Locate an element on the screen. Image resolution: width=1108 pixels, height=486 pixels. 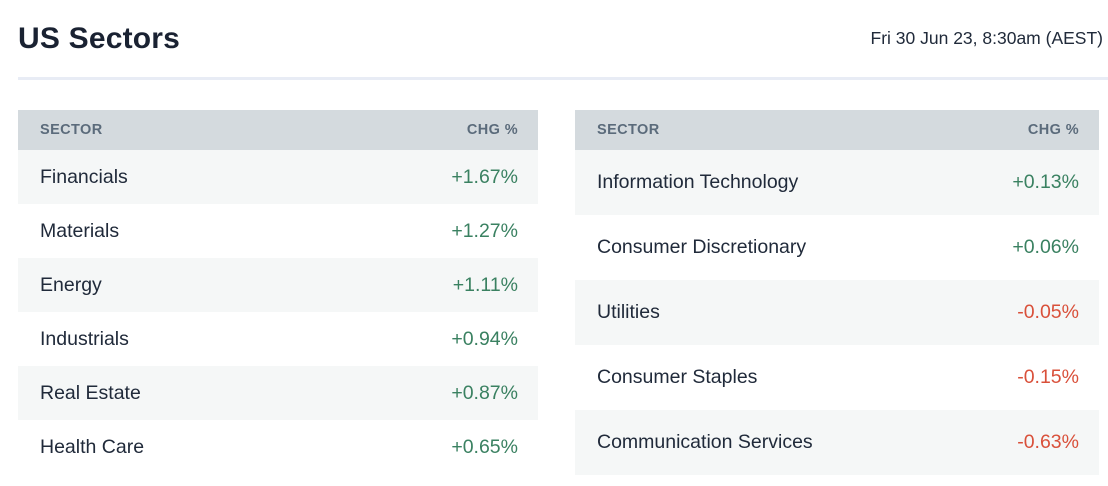
sector-name: Consumer Staples is located at coordinates (677, 377).